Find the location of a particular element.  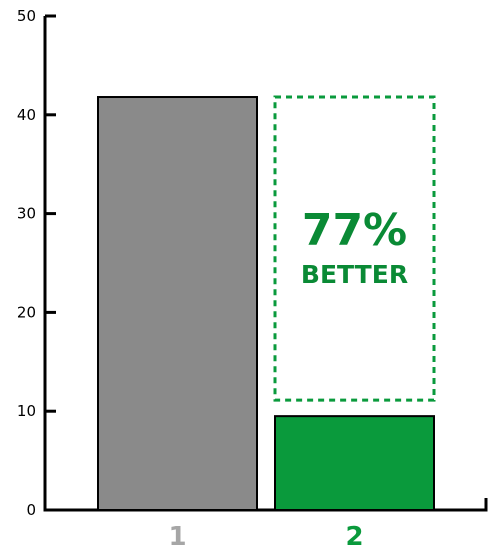

callout-percent: 77% is located at coordinates (354, 230).